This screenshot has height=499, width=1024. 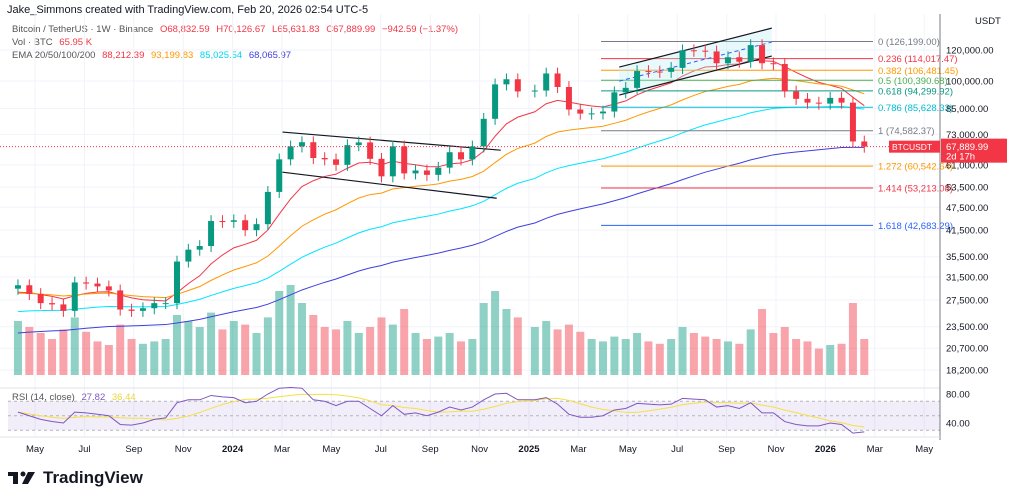 What do you see at coordinates (35, 449) in the screenshot?
I see `time-axis-tick: May` at bounding box center [35, 449].